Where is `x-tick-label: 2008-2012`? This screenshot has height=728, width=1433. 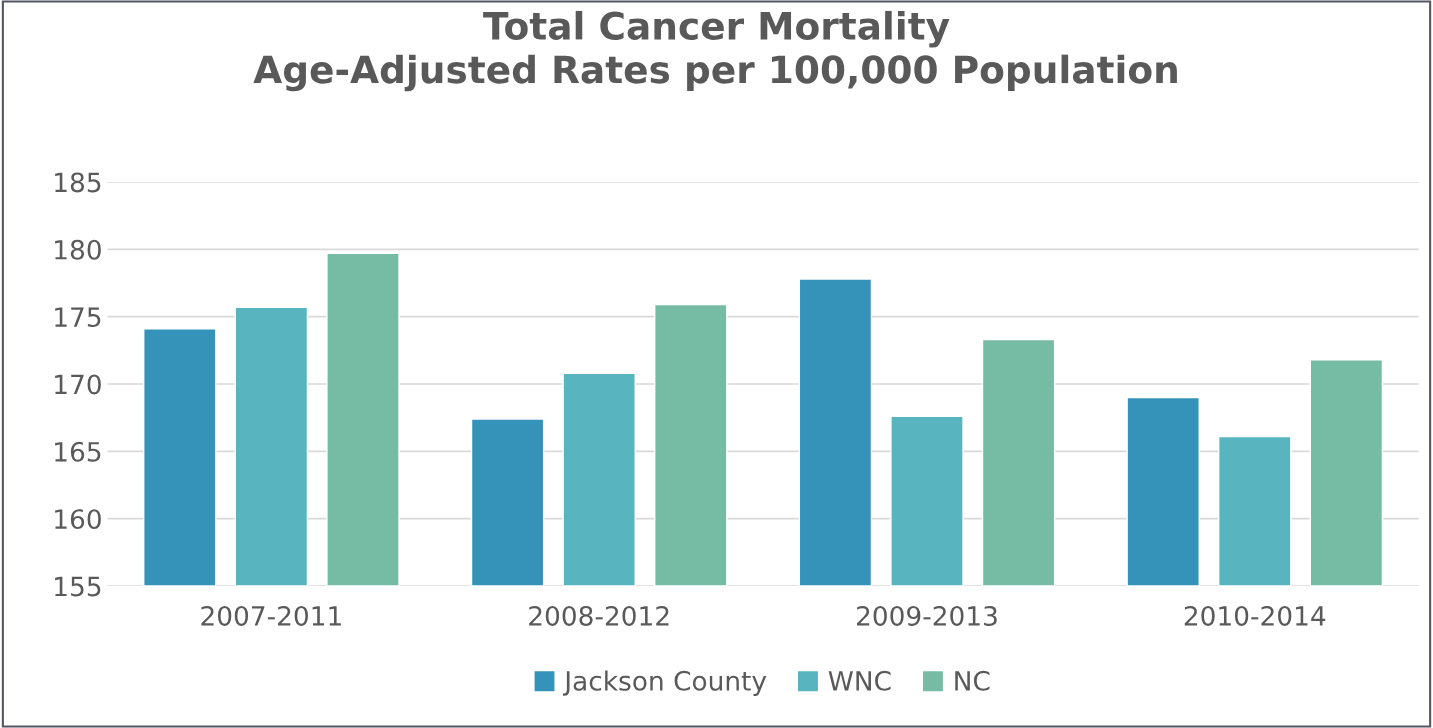 x-tick-label: 2008-2012 is located at coordinates (599, 615).